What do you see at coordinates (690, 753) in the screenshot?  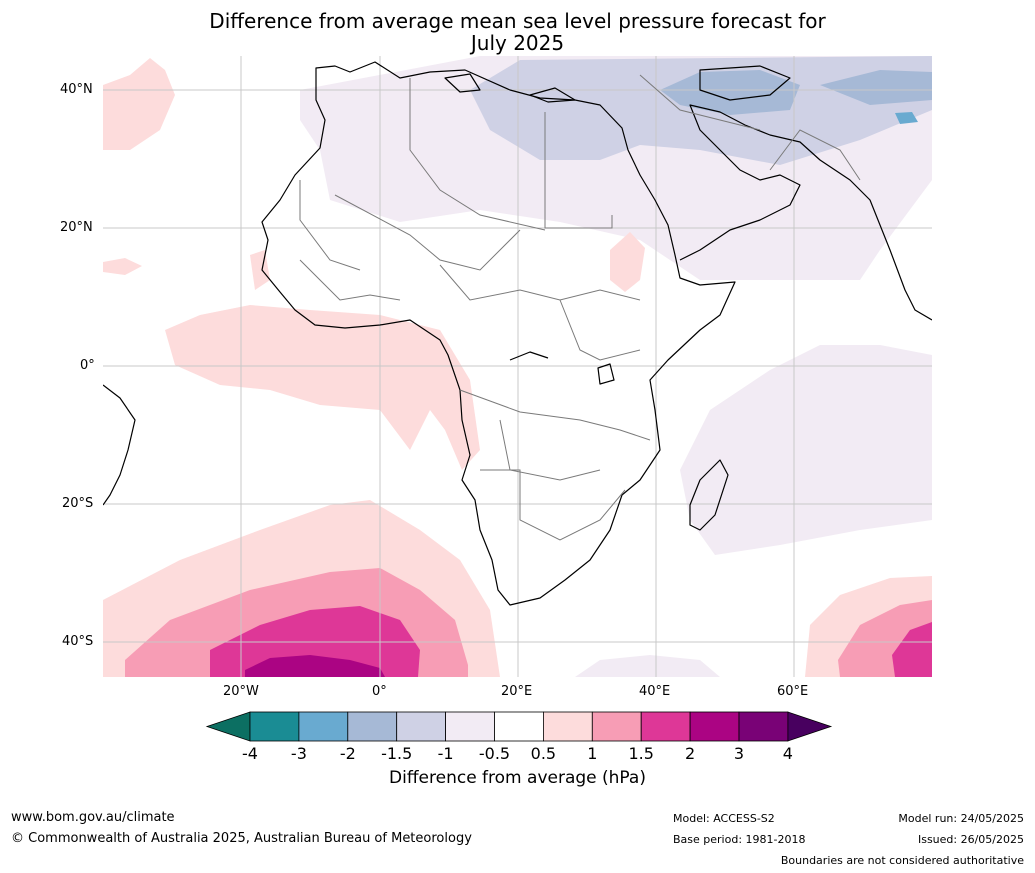 I see `colorbar-tick-label: 2` at bounding box center [690, 753].